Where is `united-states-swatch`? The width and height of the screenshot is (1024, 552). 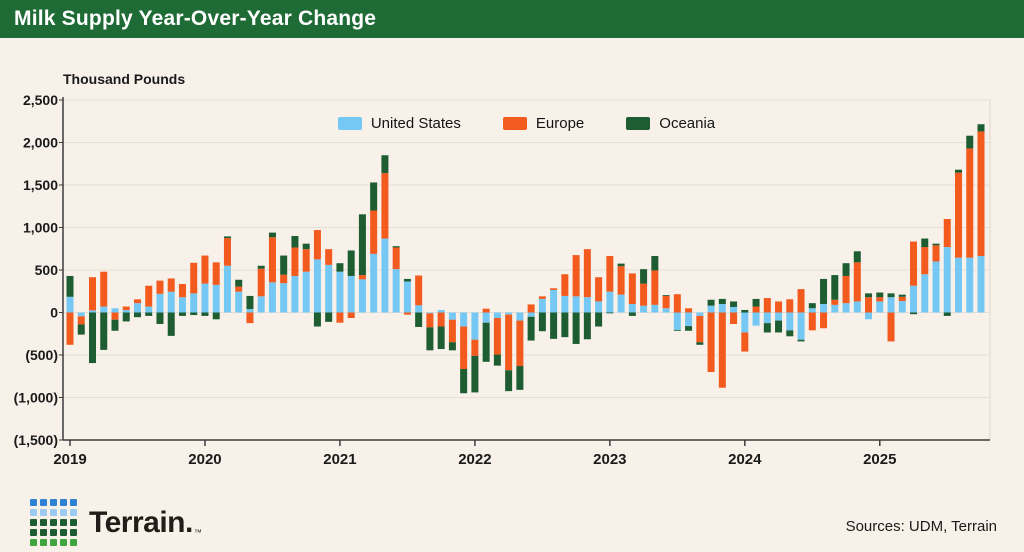 united-states-swatch is located at coordinates (349, 123).